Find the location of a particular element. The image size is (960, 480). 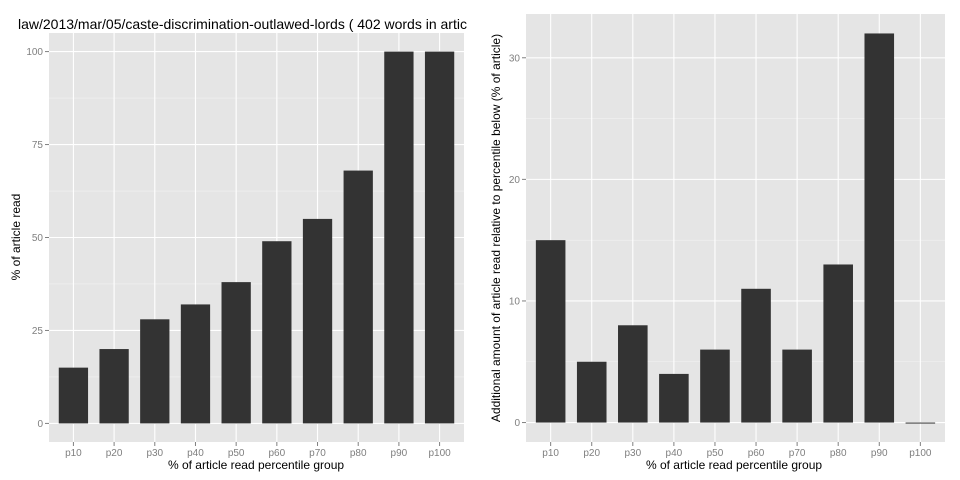

y-tick-label: 75 is located at coordinates (38, 145).